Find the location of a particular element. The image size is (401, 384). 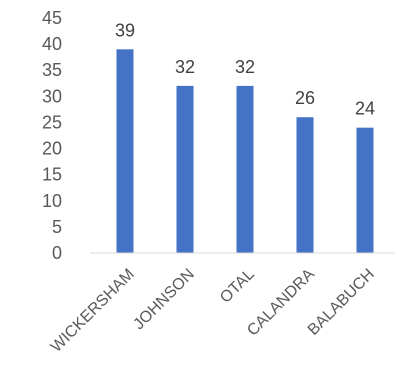

x-tick-label: JOHNSON is located at coordinates (163, 299).